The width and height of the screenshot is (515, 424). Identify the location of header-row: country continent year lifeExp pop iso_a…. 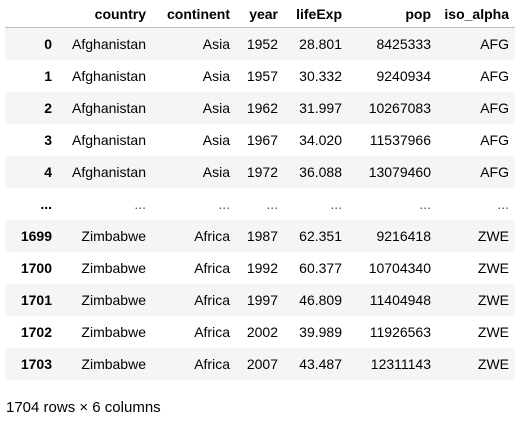
(260, 14).